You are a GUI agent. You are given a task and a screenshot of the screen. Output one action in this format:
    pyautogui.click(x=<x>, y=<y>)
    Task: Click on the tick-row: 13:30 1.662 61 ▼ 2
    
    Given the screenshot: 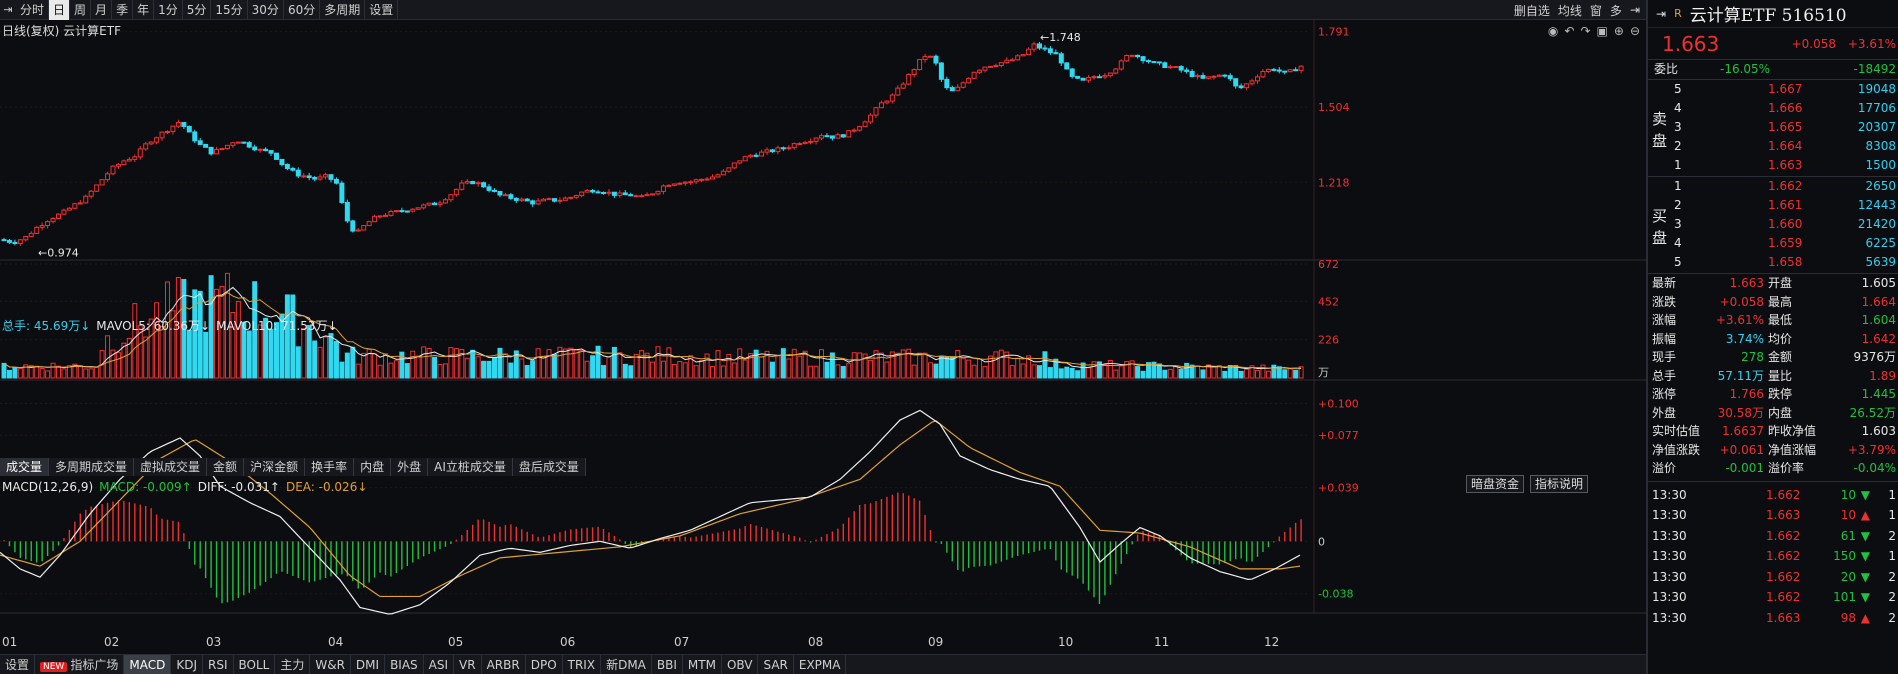 What is the action you would take?
    pyautogui.click(x=1773, y=536)
    